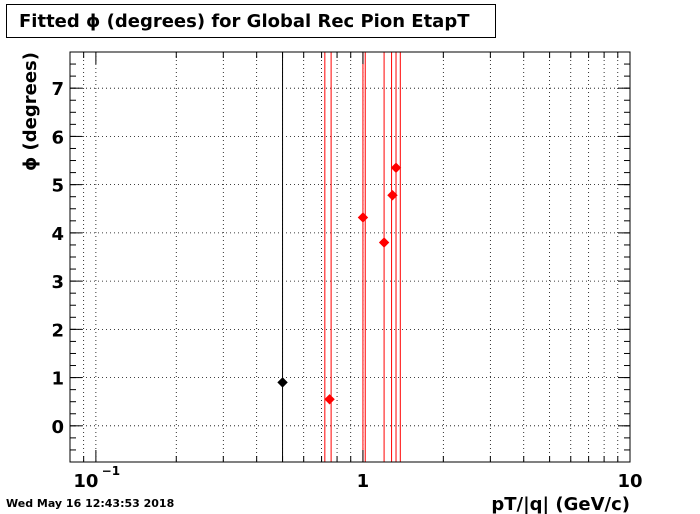  What do you see at coordinates (30, 111) in the screenshot?
I see `y-axis-label: ϕ (degrees)` at bounding box center [30, 111].